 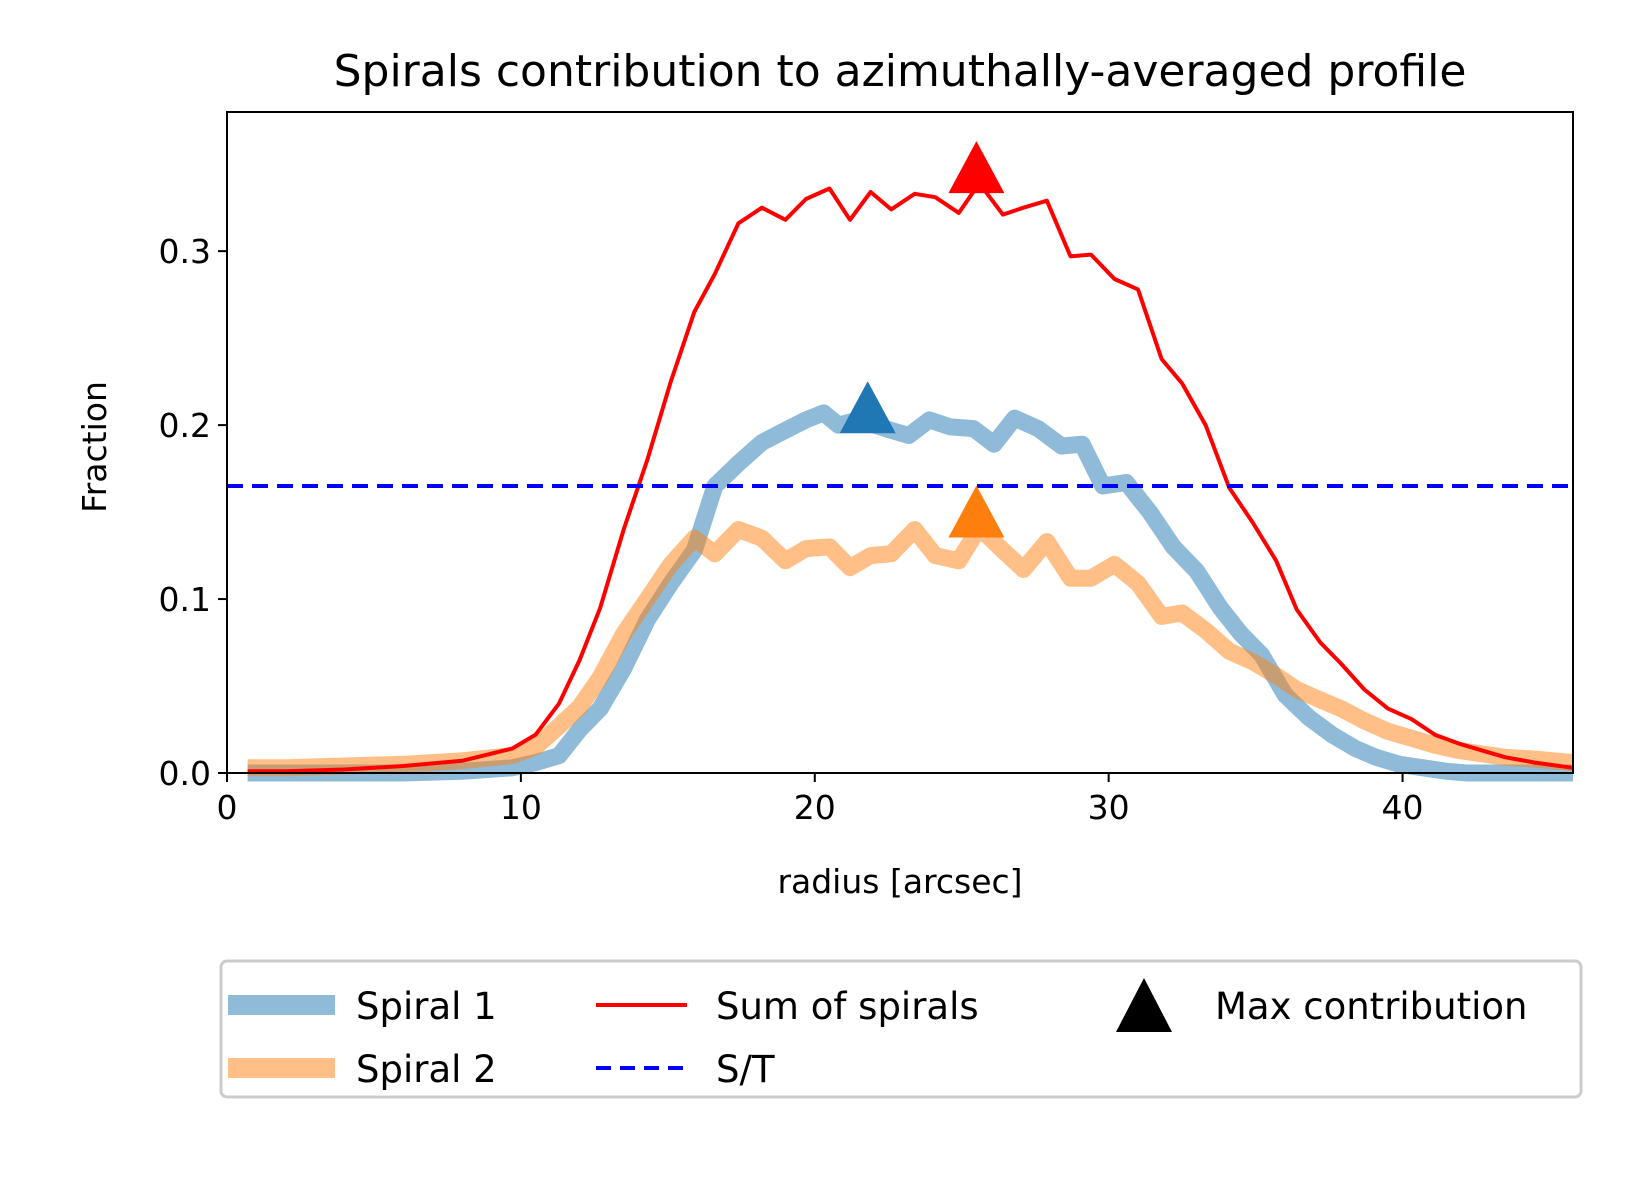 What do you see at coordinates (745, 1069) in the screenshot?
I see `legend-label-s-t: S/T` at bounding box center [745, 1069].